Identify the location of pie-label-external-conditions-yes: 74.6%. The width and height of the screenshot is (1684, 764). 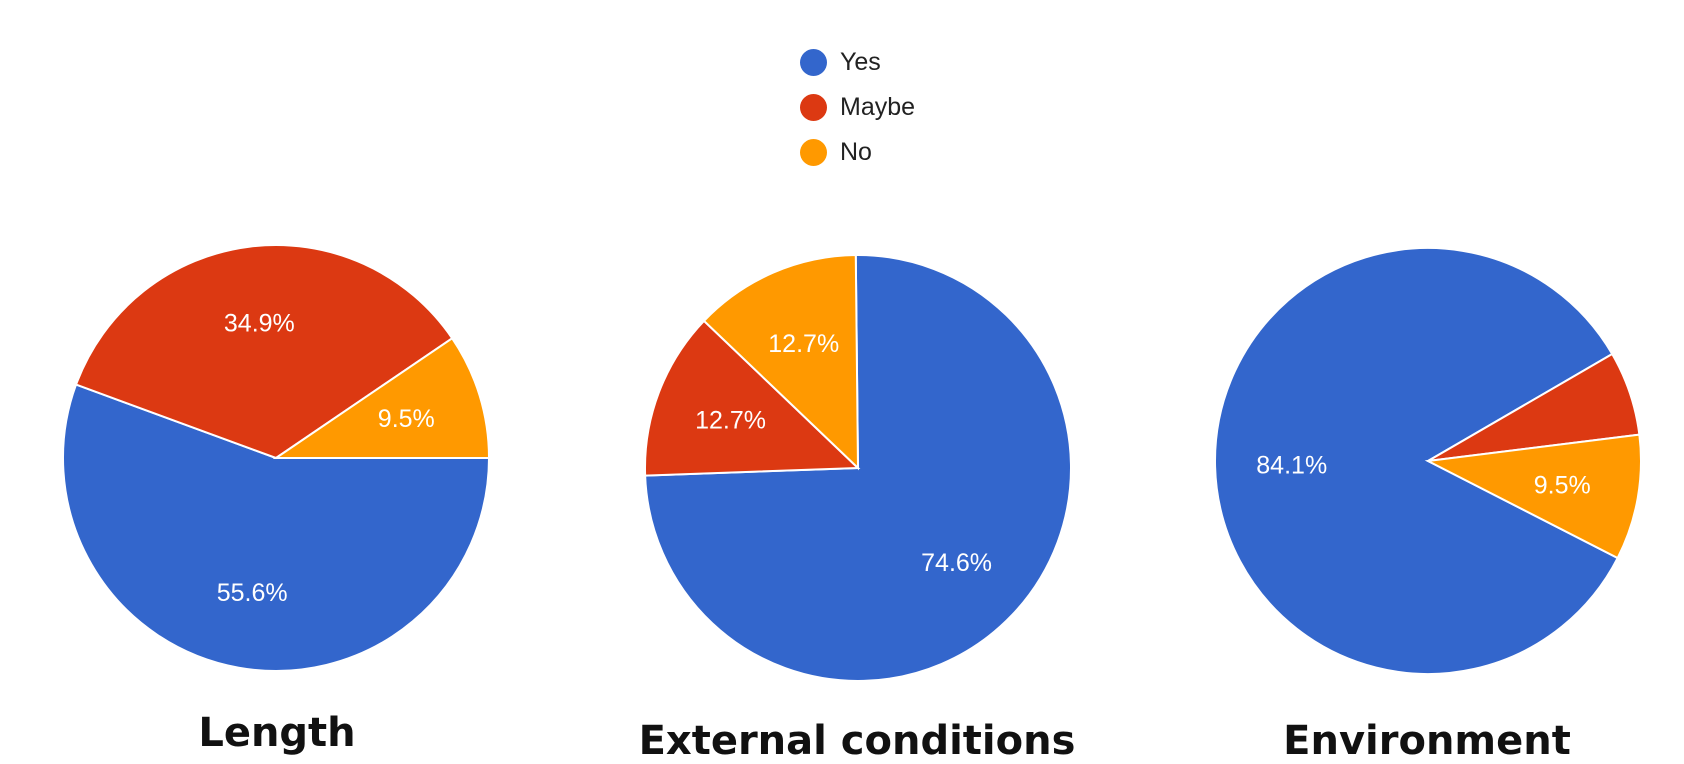
(956, 563).